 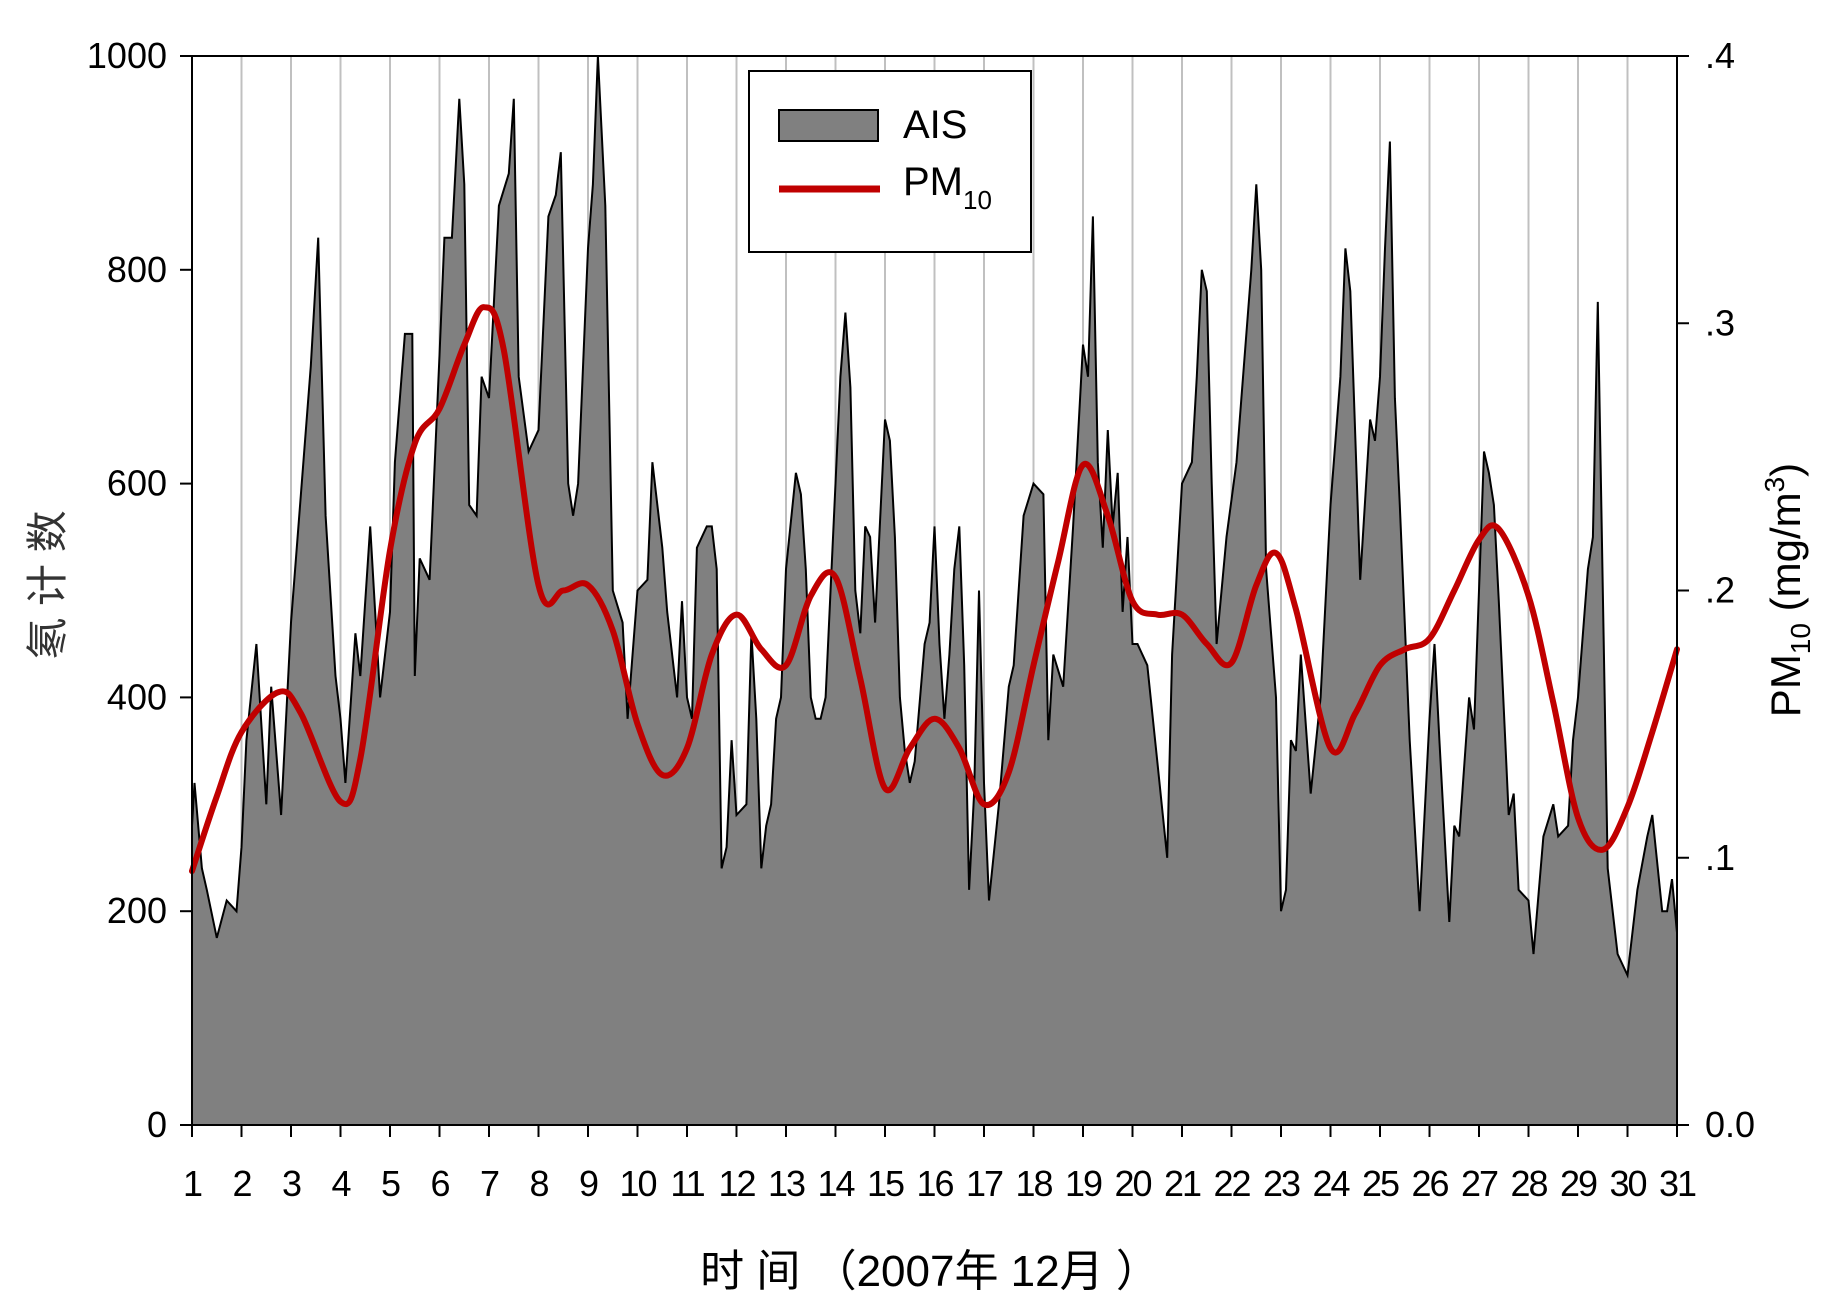 I want to click on y2-title-unit: (mg/m, so click(x=1785, y=557).